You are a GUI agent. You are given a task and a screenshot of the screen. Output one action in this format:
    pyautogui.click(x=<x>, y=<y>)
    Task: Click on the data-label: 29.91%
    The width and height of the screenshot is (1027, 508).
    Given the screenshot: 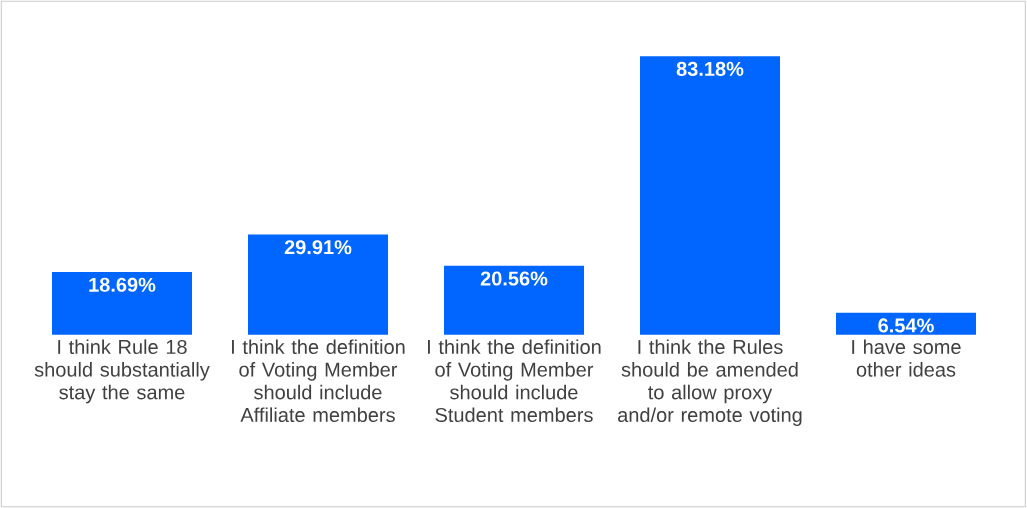 What is the action you would take?
    pyautogui.click(x=318, y=247)
    